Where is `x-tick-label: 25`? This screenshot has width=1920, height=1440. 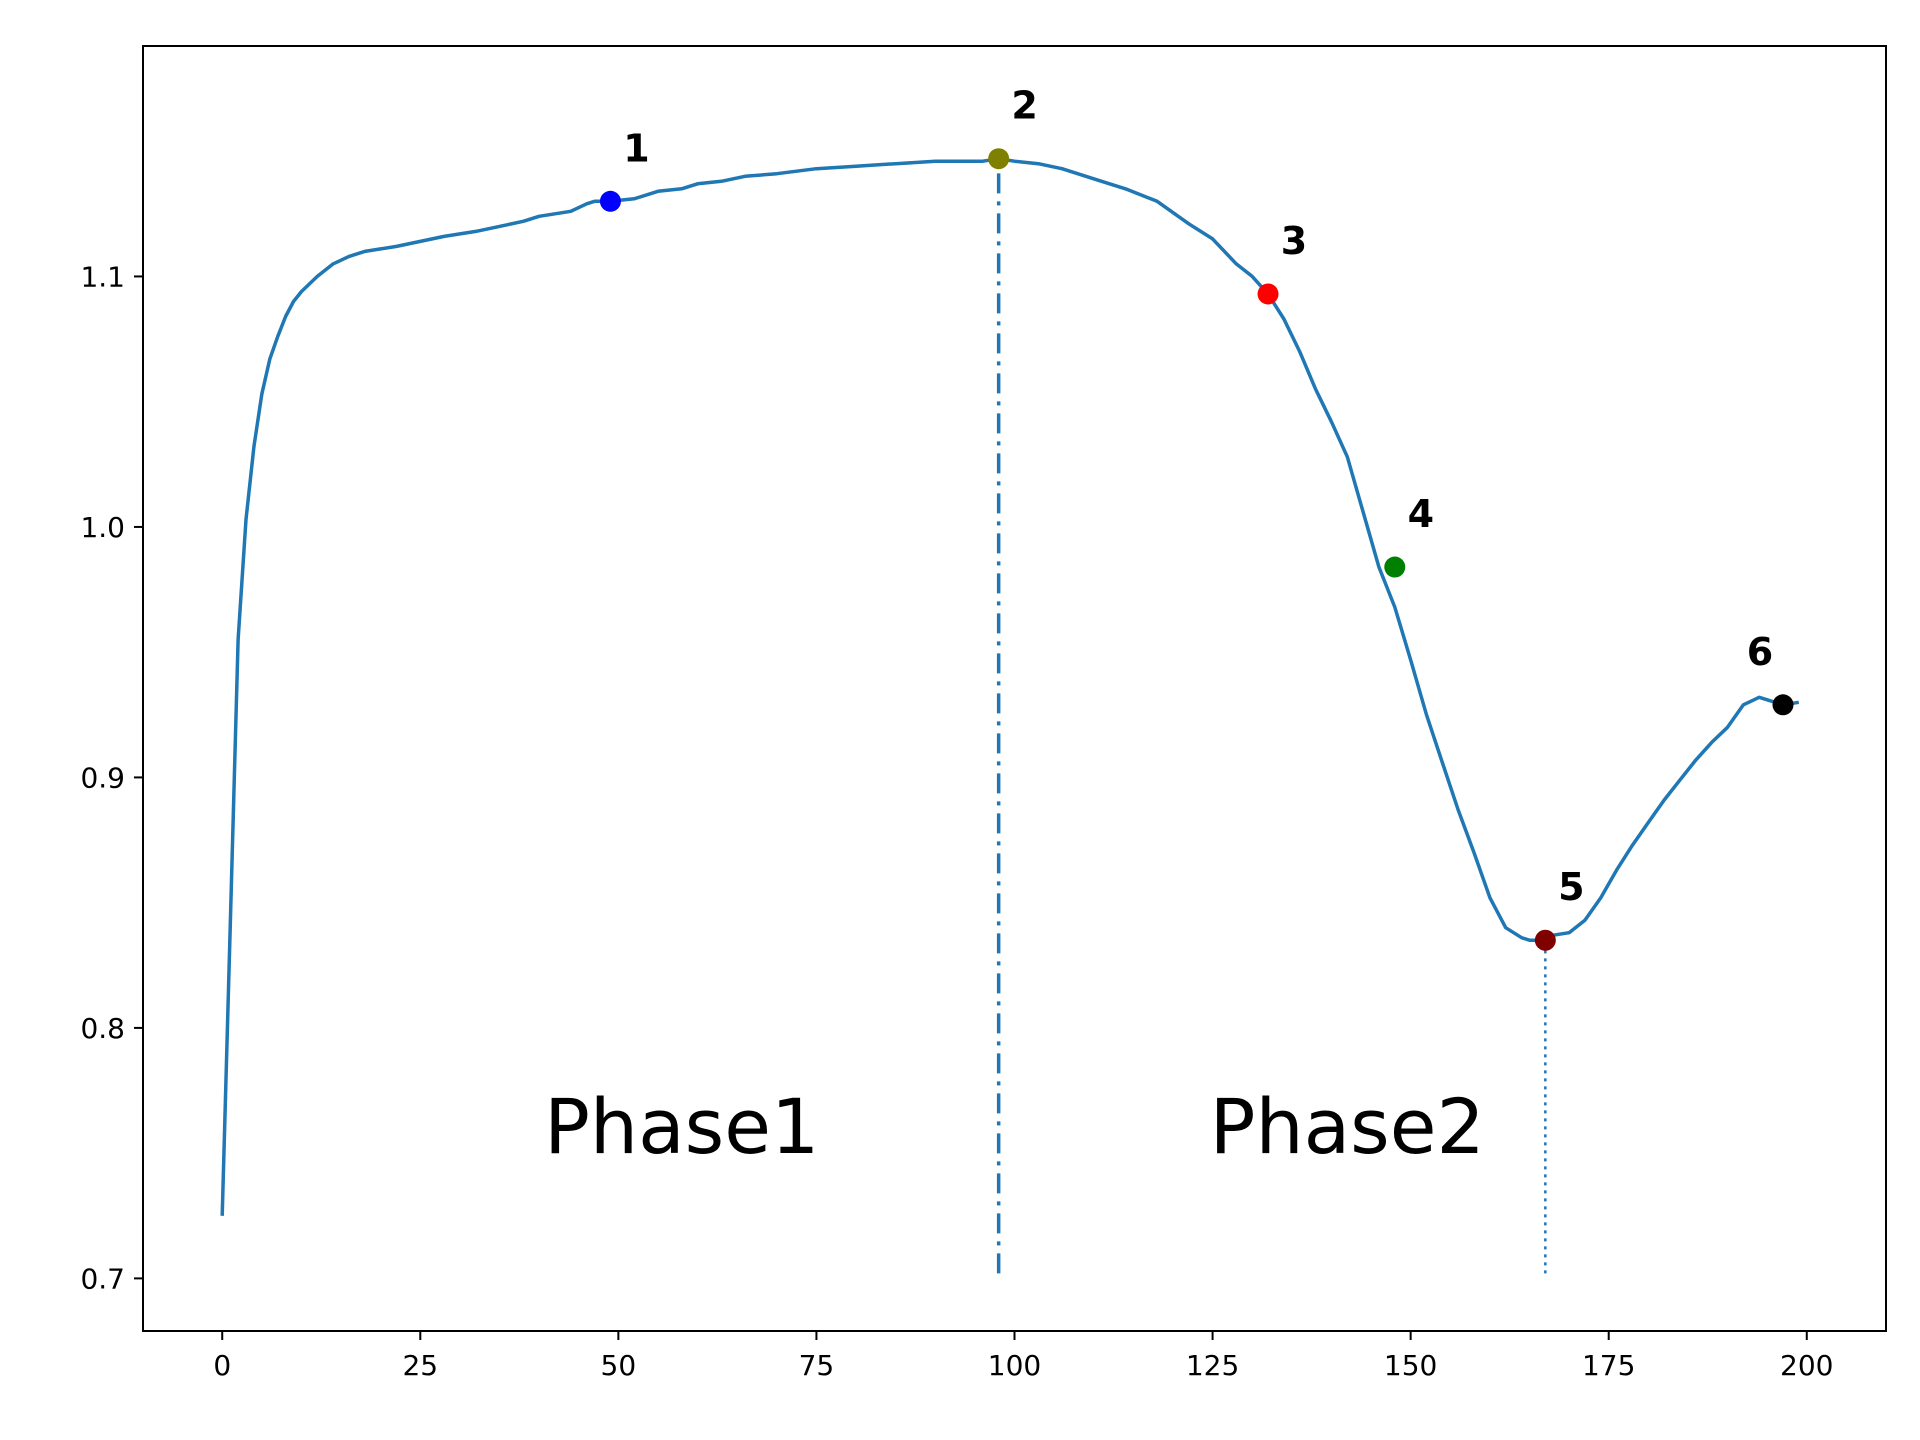 x-tick-label: 25 is located at coordinates (420, 1365).